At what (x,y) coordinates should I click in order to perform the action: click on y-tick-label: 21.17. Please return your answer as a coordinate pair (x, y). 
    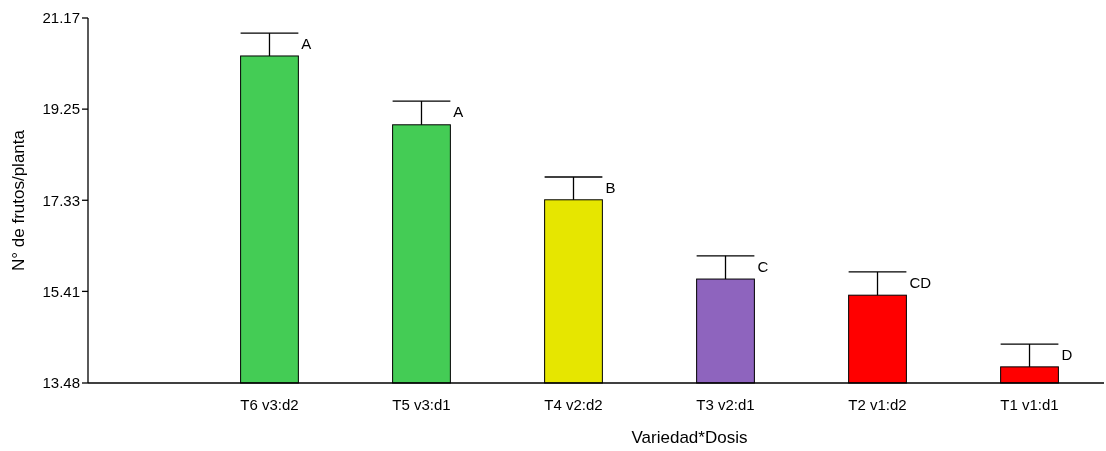
    Looking at the image, I should click on (61, 18).